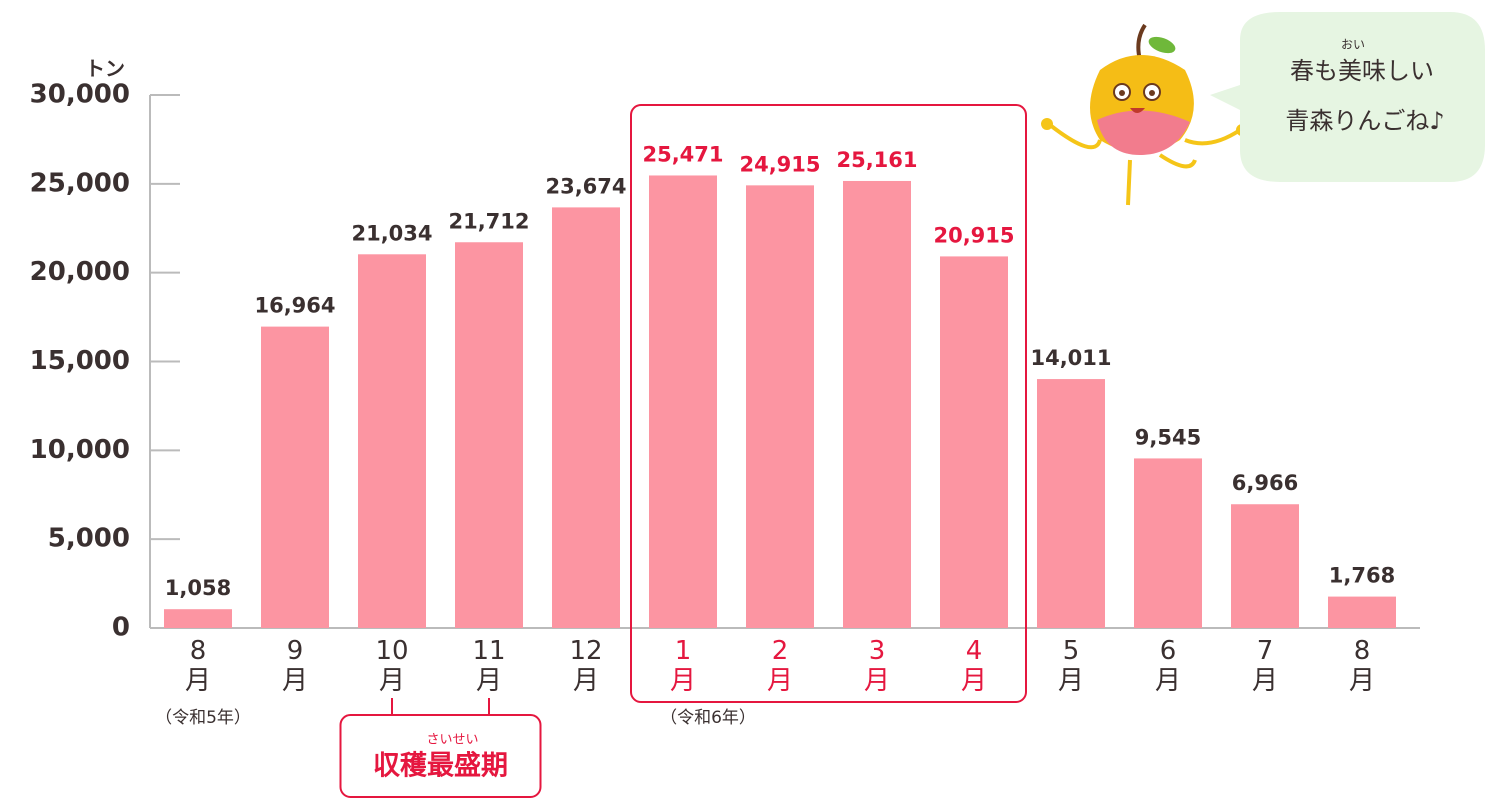 The width and height of the screenshot is (1500, 800). What do you see at coordinates (105, 69) in the screenshot?
I see `unit-label: トン` at bounding box center [105, 69].